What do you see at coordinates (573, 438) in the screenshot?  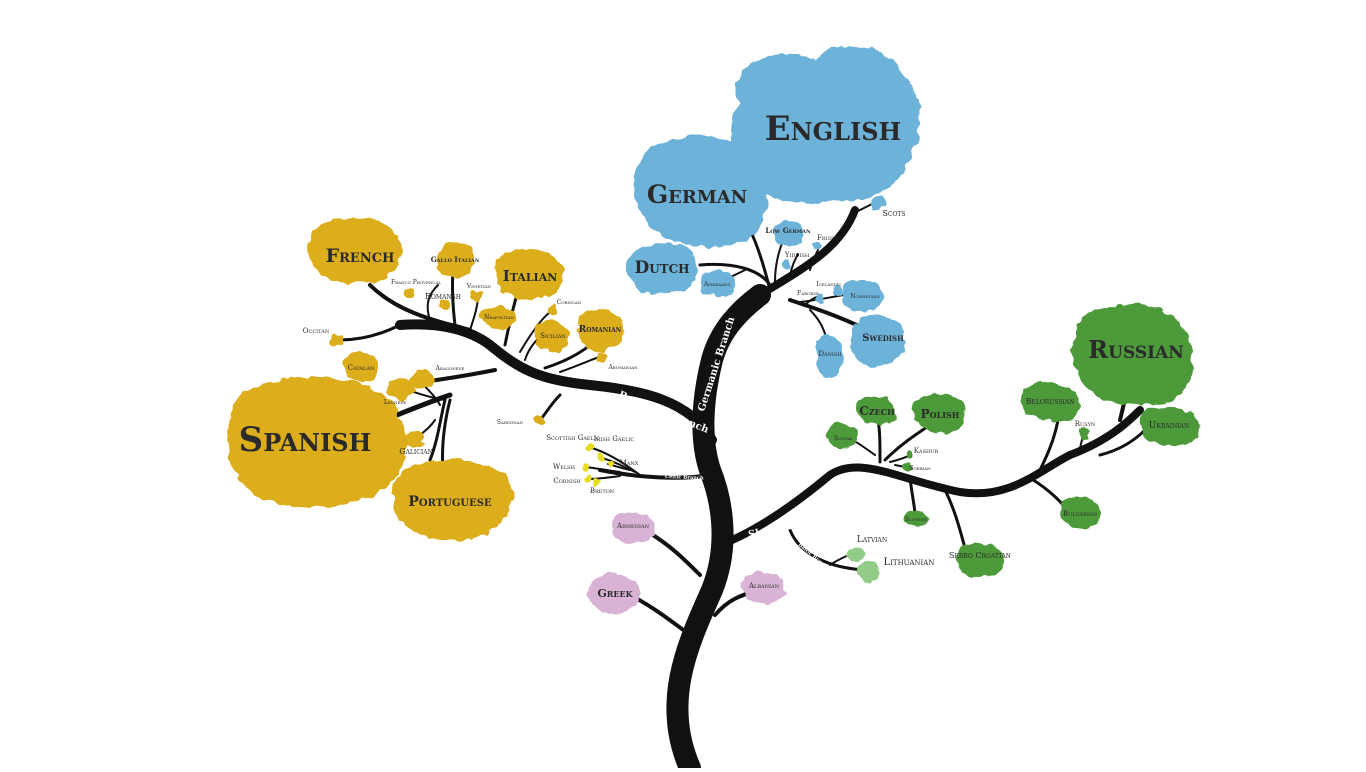 I see `label-scottish-gaelic: Scottish Gaelic` at bounding box center [573, 438].